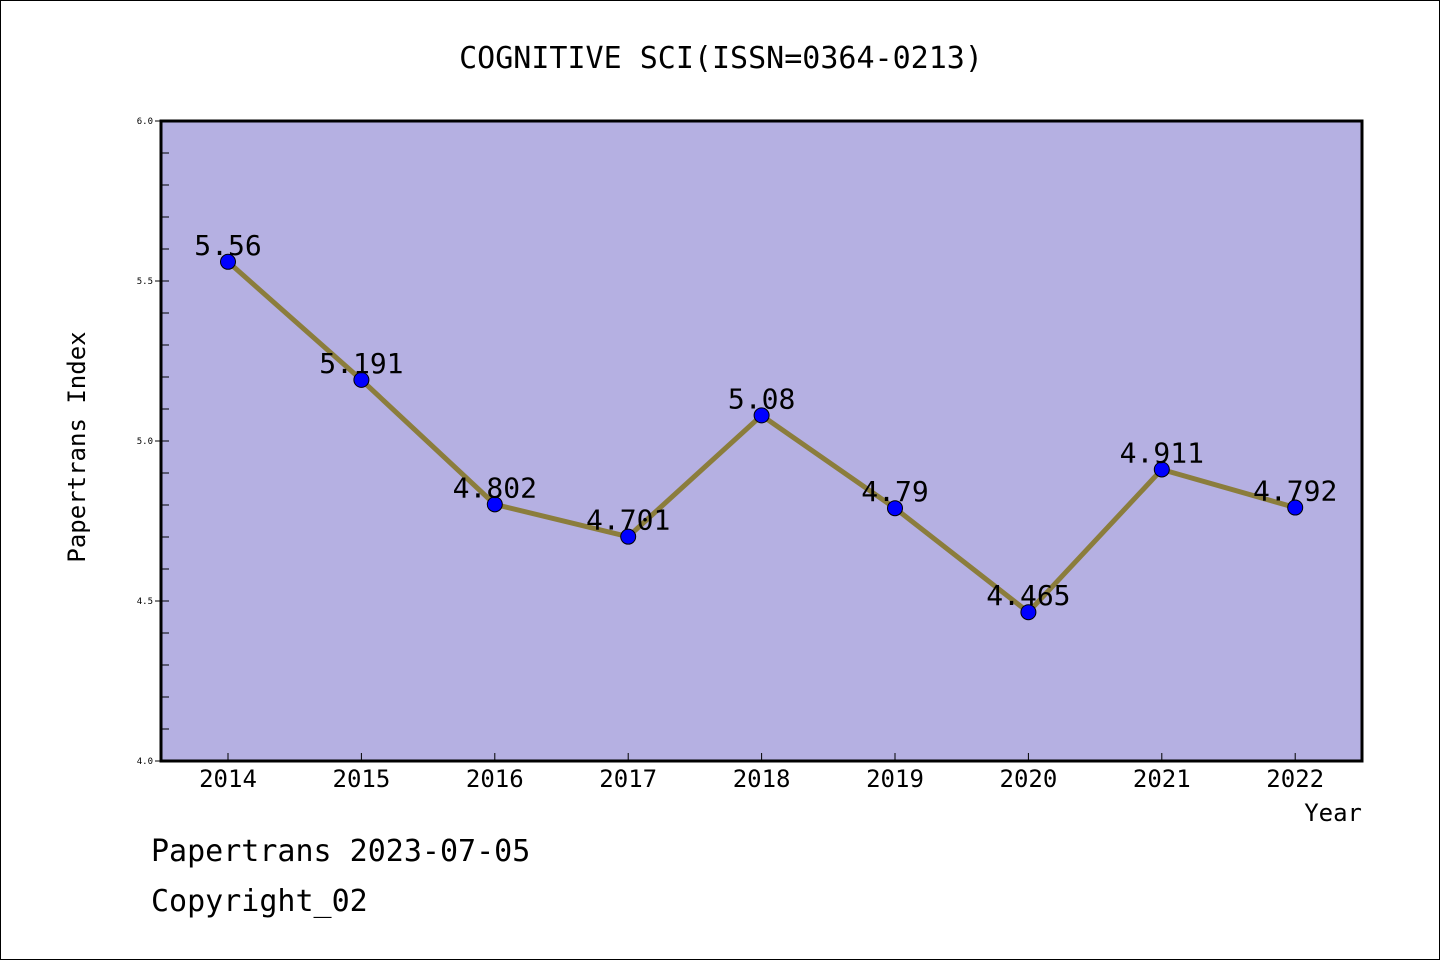  Describe the element at coordinates (341, 851) in the screenshot. I see `footer-date: Papertrans 2023-07-05` at that location.